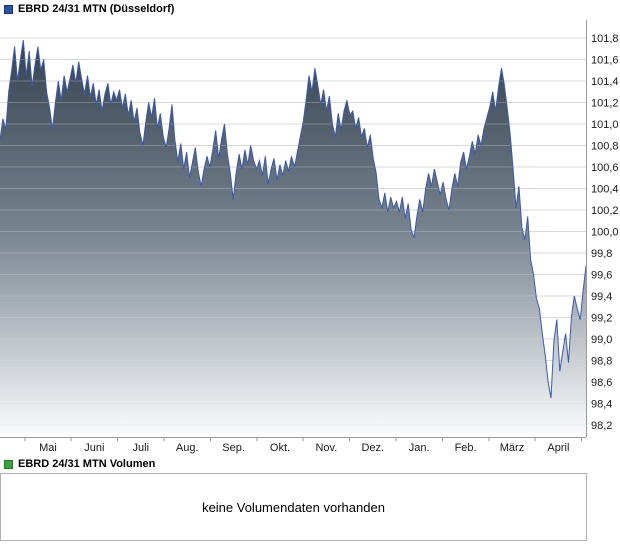 The image size is (620, 546). What do you see at coordinates (8, 9) in the screenshot?
I see `price-series-marker-icon` at bounding box center [8, 9].